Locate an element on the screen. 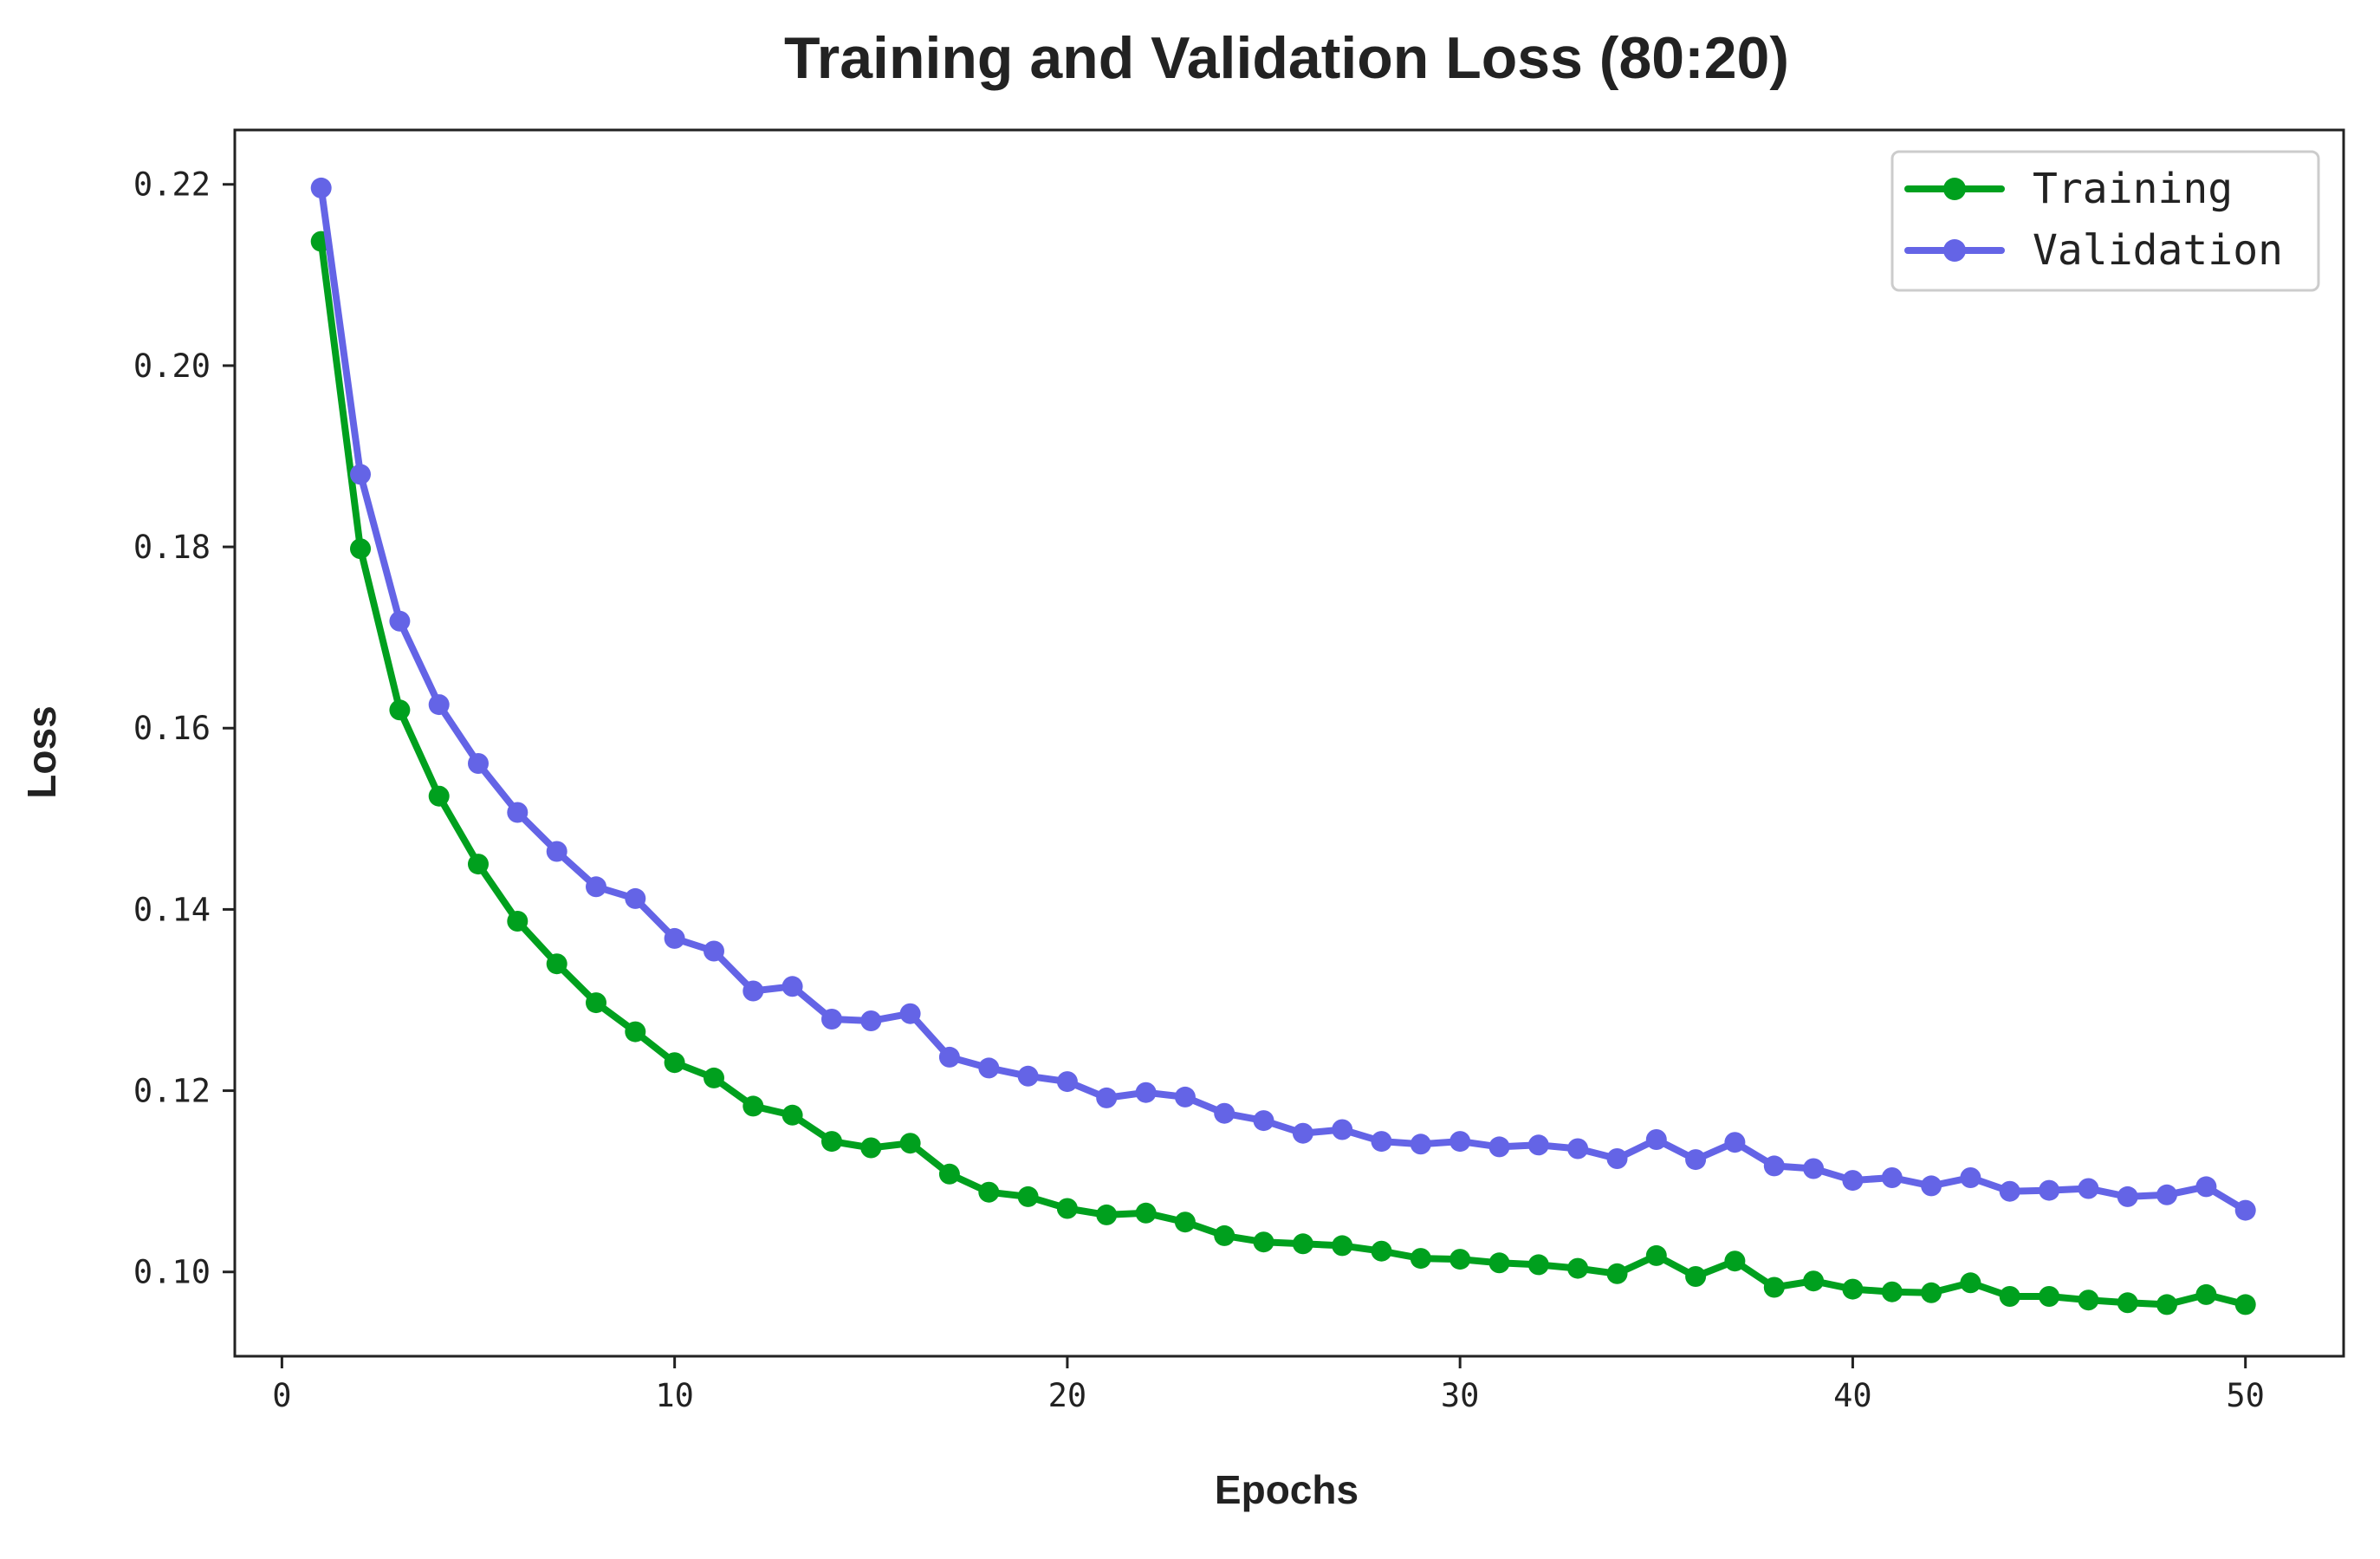 This screenshot has height=1559, width=2380. y-tick-label: 0.14 is located at coordinates (172, 910).